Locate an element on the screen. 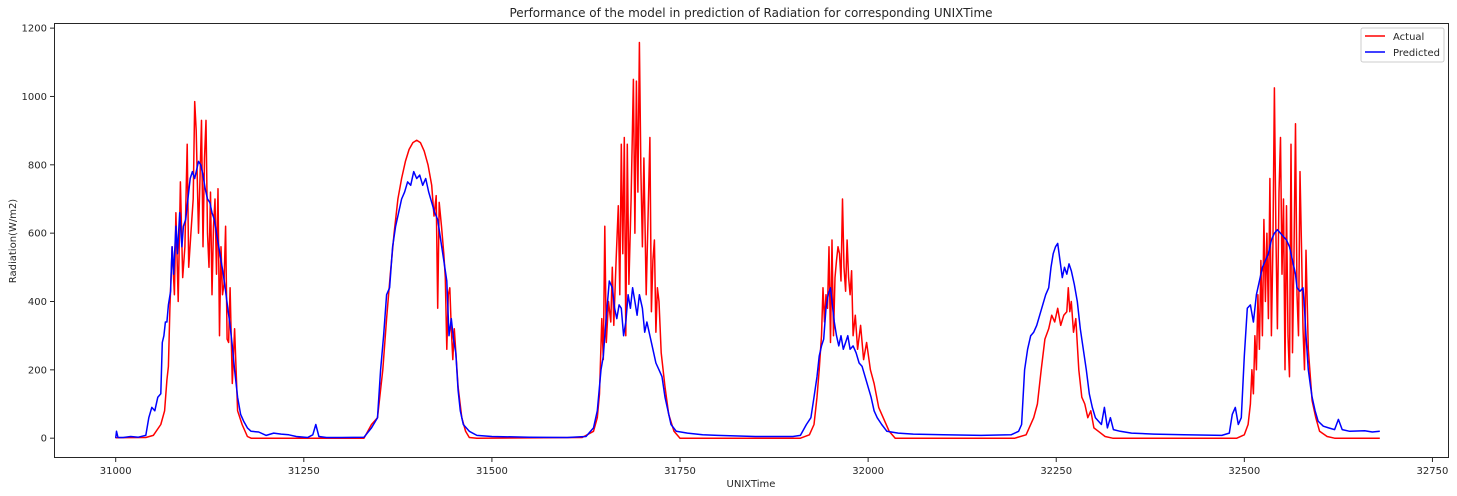  x-tick-label: 32500 is located at coordinates (1244, 471).